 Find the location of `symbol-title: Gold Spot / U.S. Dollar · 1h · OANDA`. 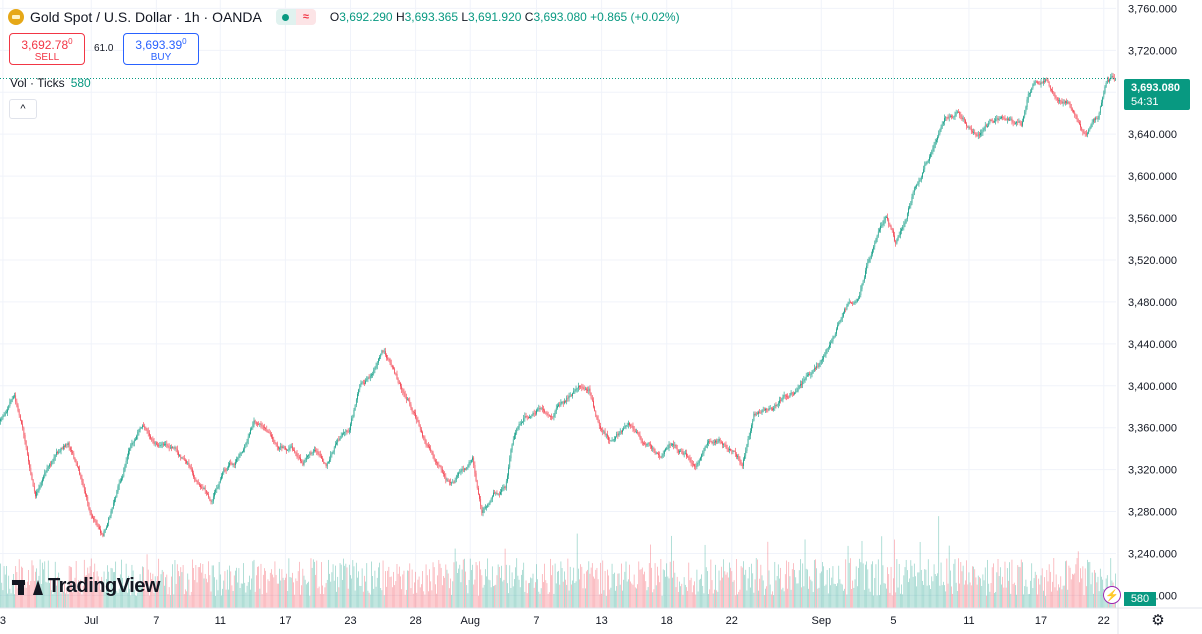

symbol-title: Gold Spot / U.S. Dollar · 1h · OANDA is located at coordinates (146, 17).